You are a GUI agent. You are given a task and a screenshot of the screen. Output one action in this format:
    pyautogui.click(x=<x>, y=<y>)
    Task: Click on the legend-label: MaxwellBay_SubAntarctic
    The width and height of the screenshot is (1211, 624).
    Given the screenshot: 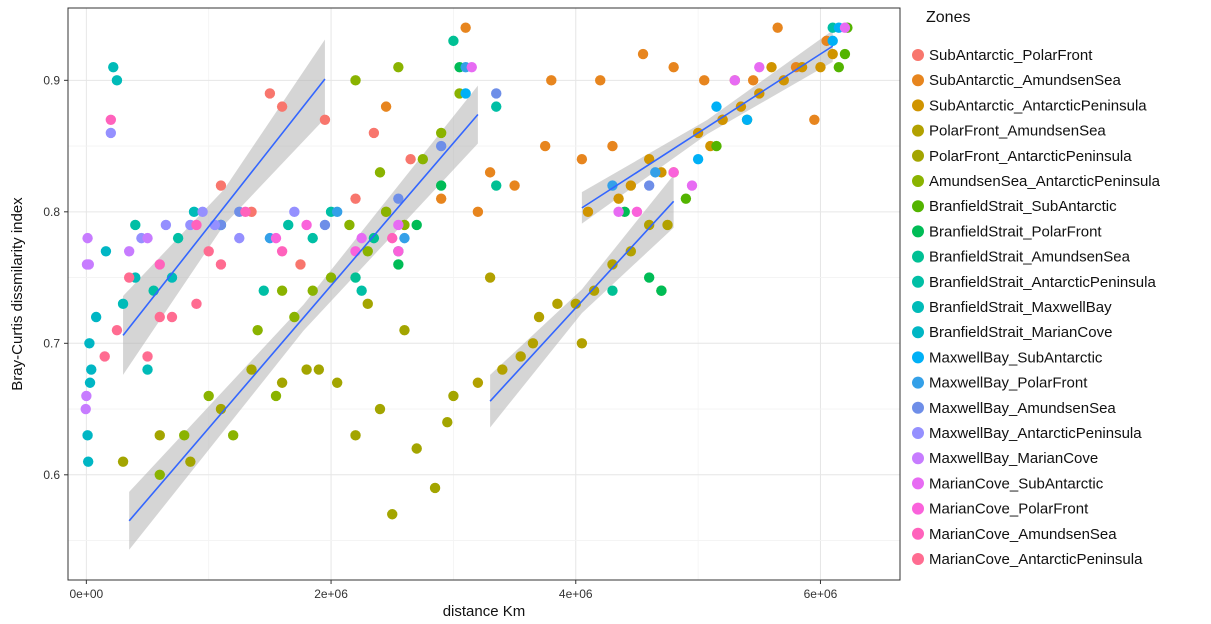 What is the action you would take?
    pyautogui.click(x=1016, y=357)
    